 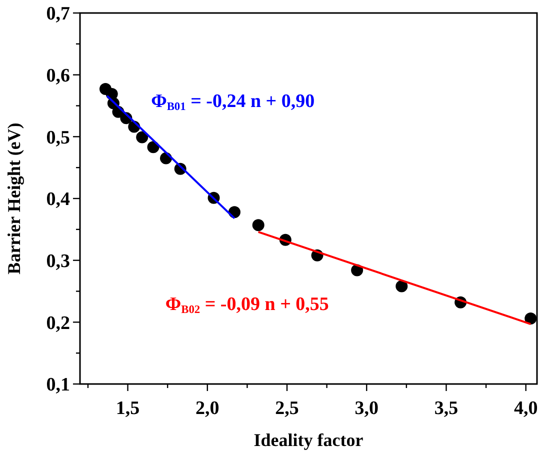 What do you see at coordinates (247, 305) in the screenshot?
I see `series-label: Φ$_{B02}$ = -0,09 n + 0,55` at bounding box center [247, 305].